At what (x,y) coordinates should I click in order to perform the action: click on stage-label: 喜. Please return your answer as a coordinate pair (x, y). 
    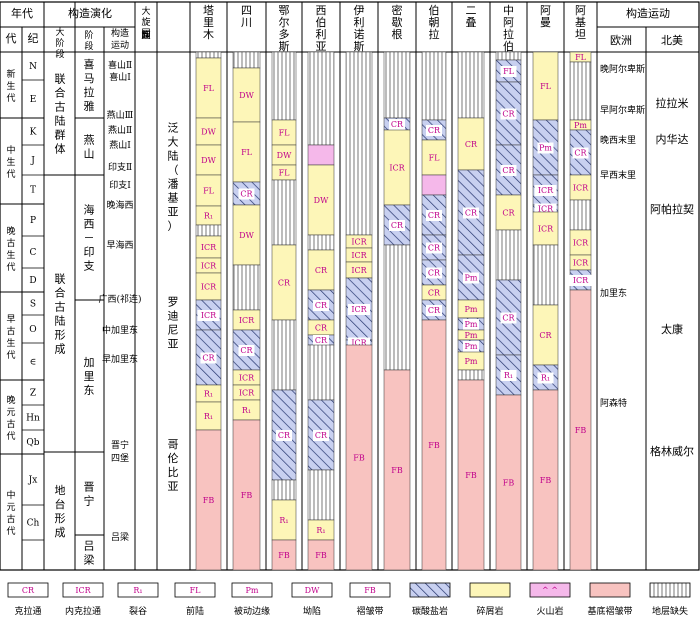
    Looking at the image, I should click on (89, 64).